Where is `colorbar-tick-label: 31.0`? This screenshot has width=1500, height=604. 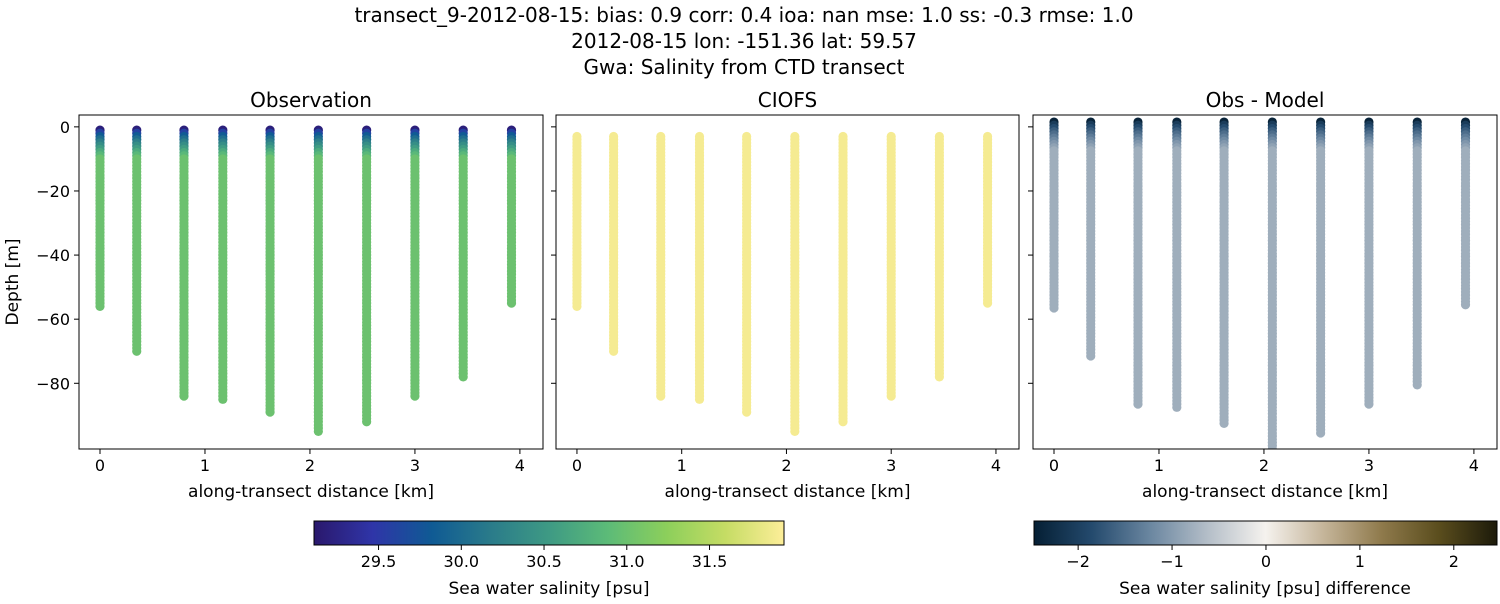
colorbar-tick-label: 31.0 is located at coordinates (627, 561).